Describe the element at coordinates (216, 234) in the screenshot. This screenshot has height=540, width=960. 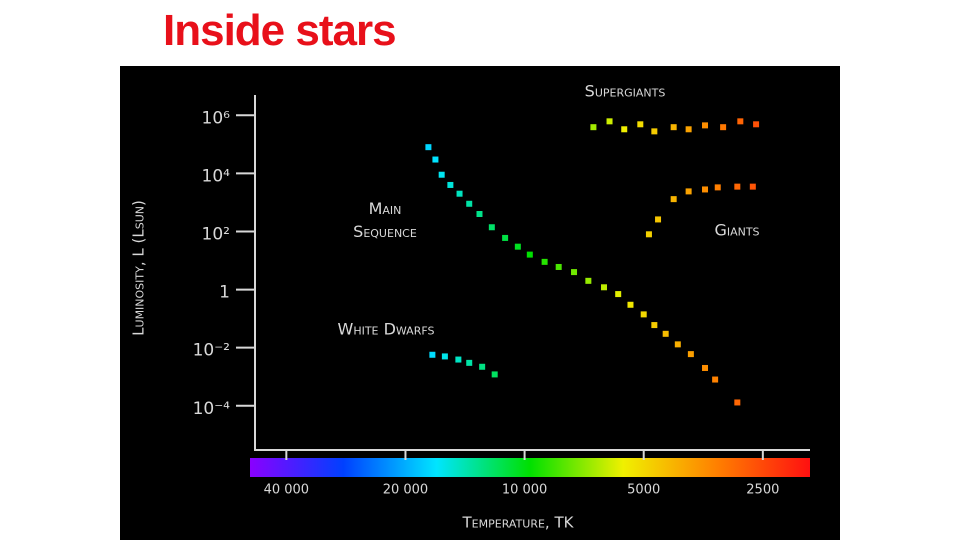
I see `y-tick-label: 10²` at that location.